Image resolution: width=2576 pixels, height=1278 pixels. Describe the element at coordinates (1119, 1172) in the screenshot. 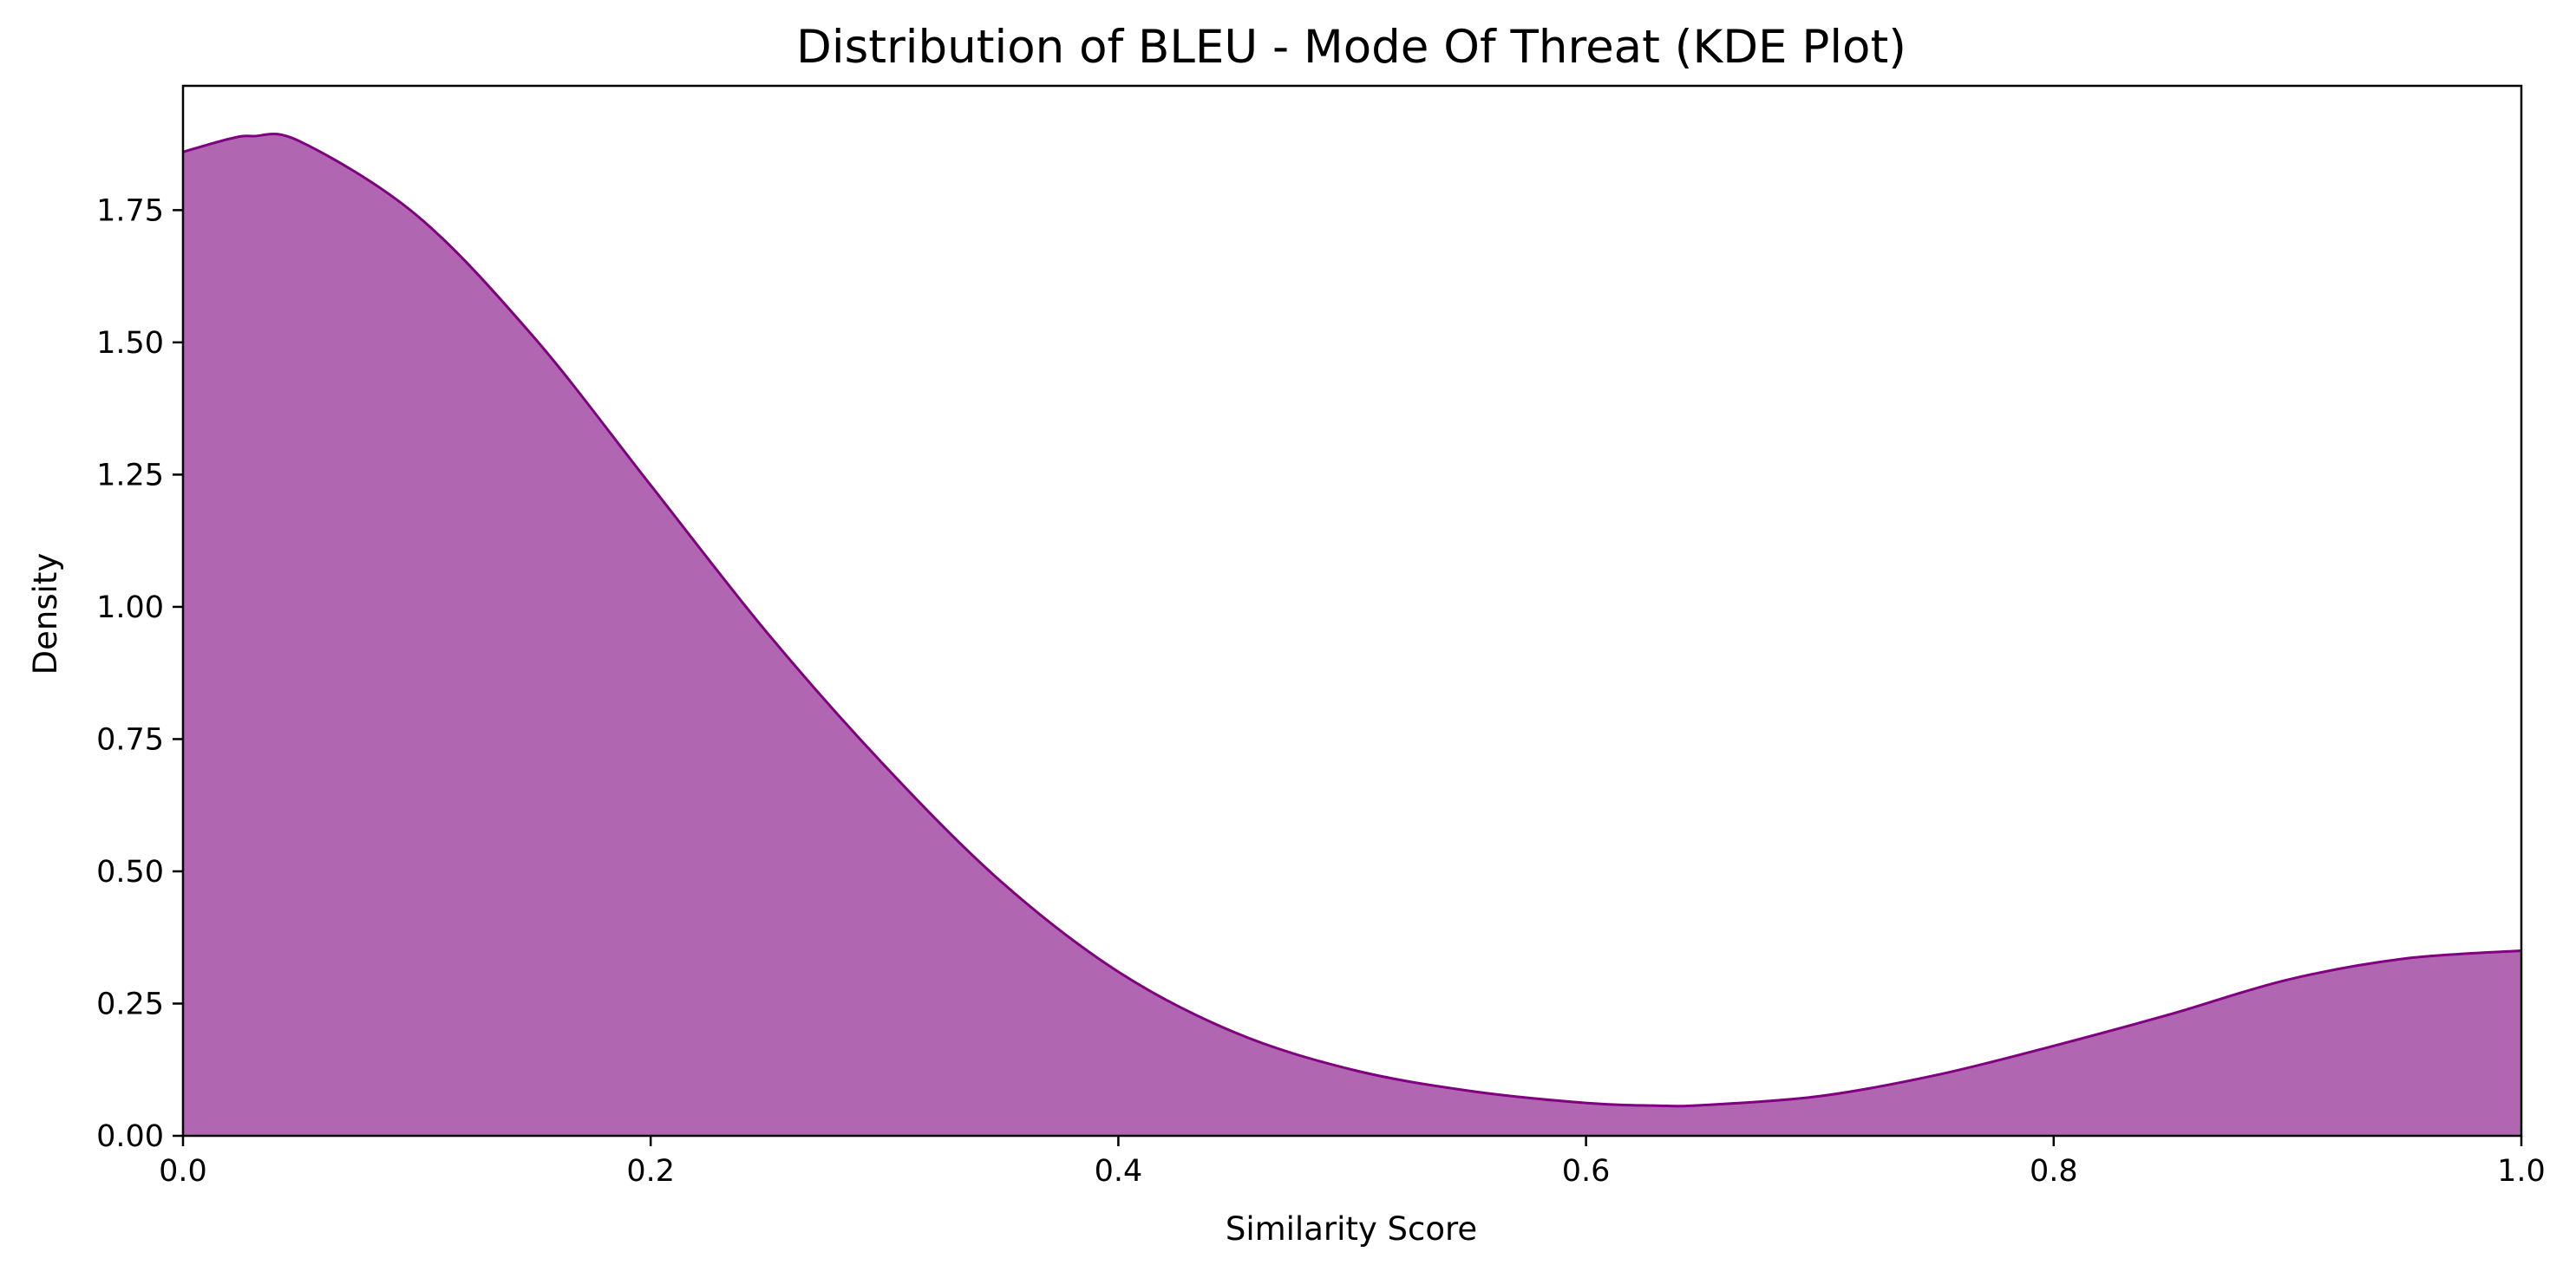

I see `x-tick-label: 0.4` at that location.